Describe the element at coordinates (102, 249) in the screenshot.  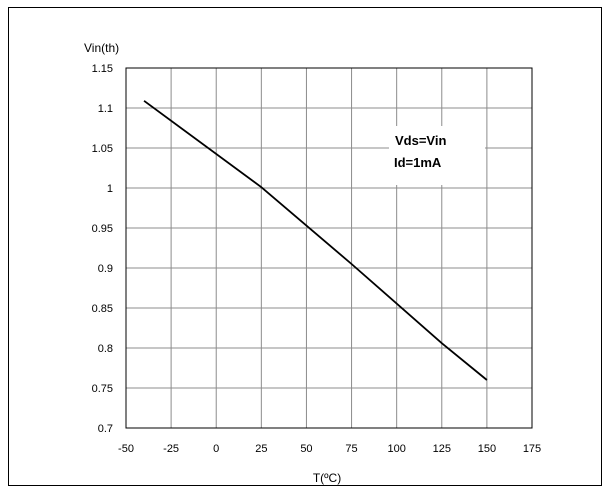
I see `y-tick-labels: 1.15 1.1 1.05 1 0.95 0.9 0.85 0.8 0.75 0.7` at that location.